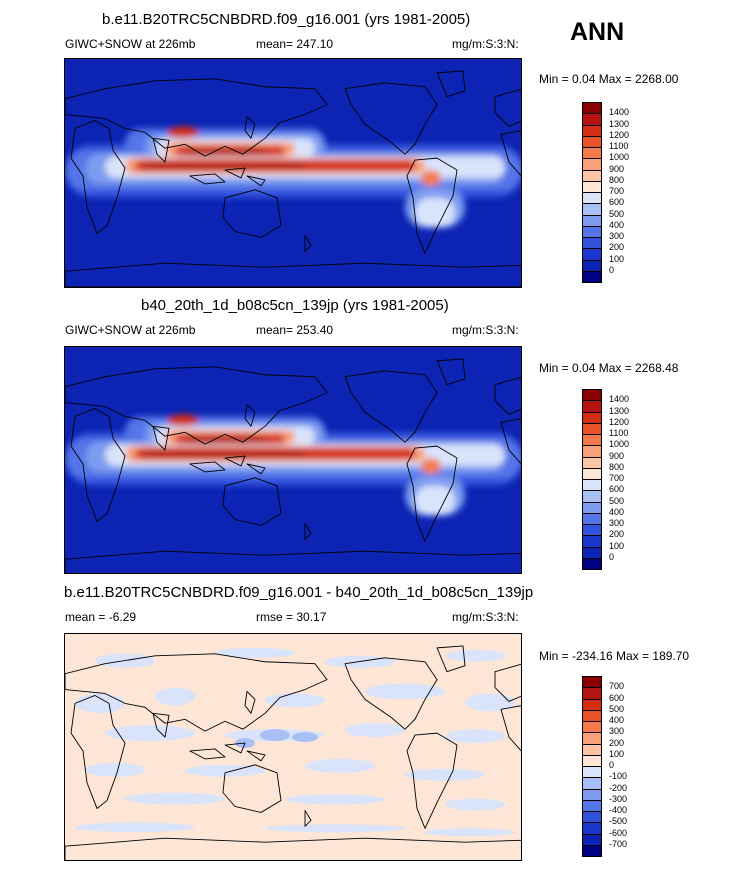 This screenshot has width=733, height=872. I want to click on panel-3-minmax: Min = -234.16 Max = 189.70, so click(614, 656).